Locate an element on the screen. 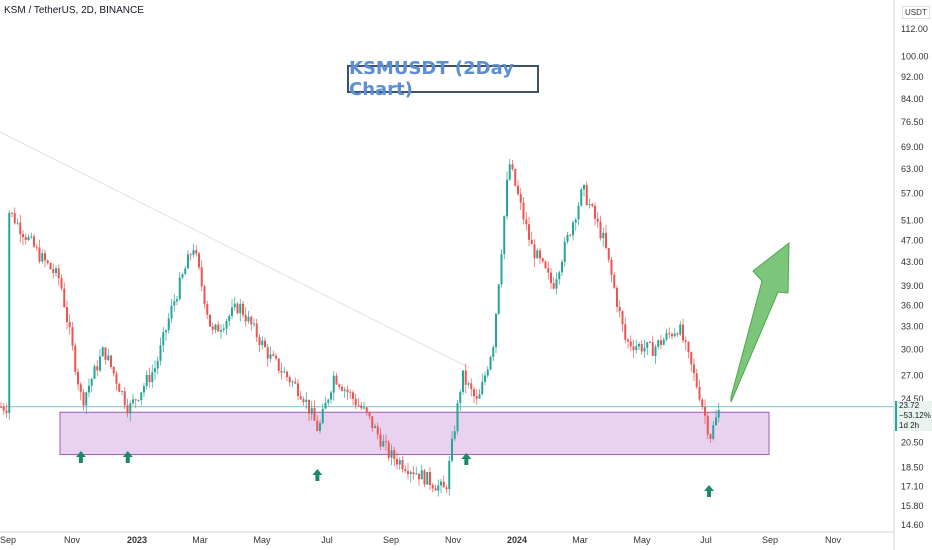 The height and width of the screenshot is (550, 932). currency-label: USDT is located at coordinates (916, 12).